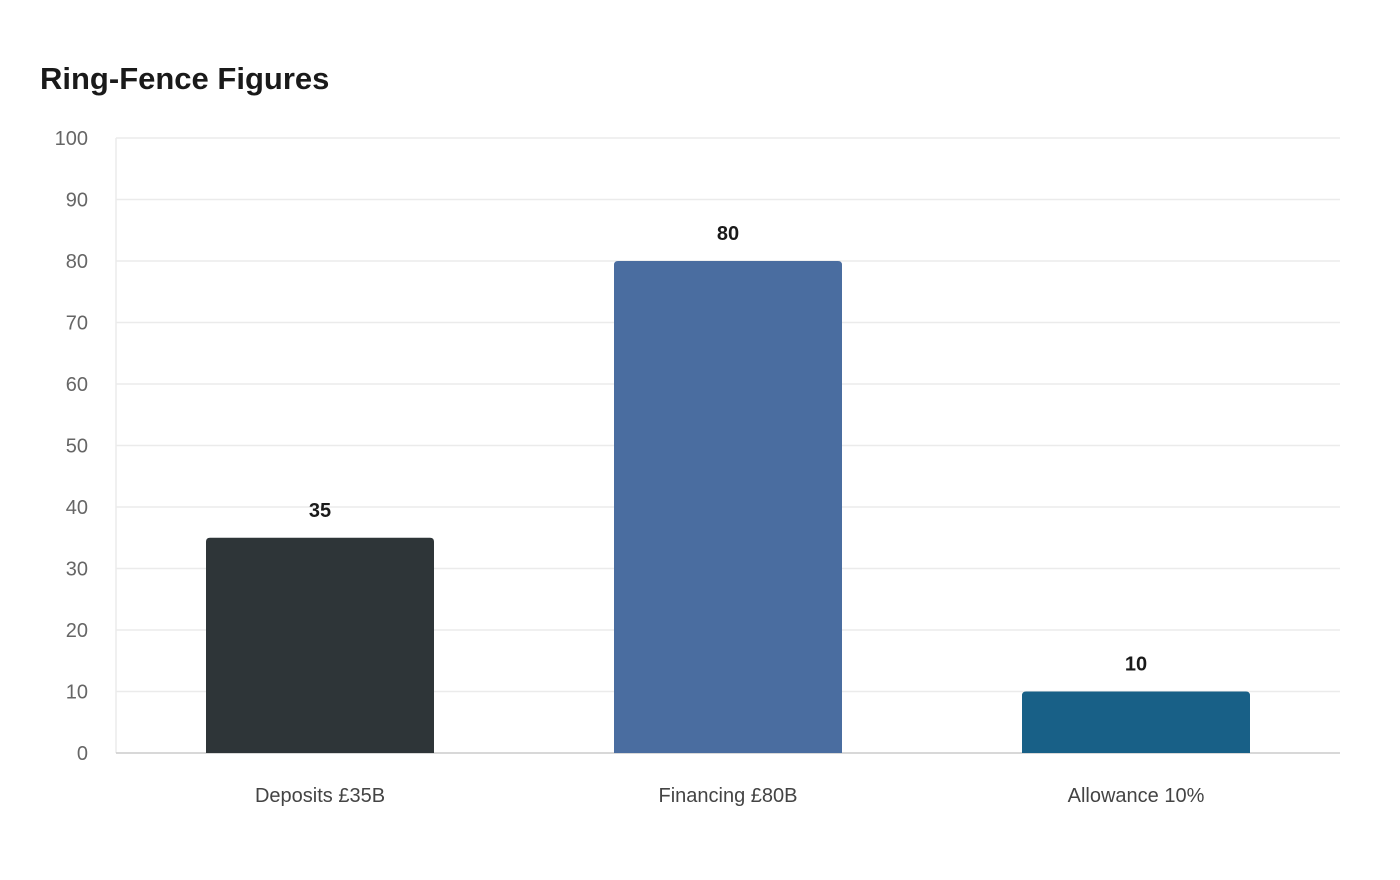  What do you see at coordinates (320, 511) in the screenshot?
I see `data-label: 35` at bounding box center [320, 511].